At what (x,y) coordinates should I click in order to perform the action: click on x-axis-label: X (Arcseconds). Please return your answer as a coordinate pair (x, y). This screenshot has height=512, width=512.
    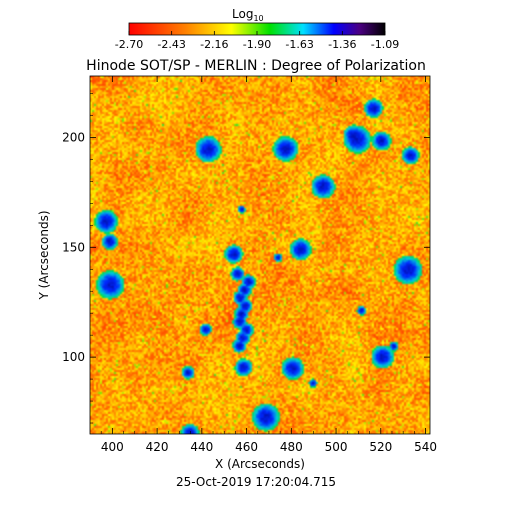
    Looking at the image, I should click on (260, 464).